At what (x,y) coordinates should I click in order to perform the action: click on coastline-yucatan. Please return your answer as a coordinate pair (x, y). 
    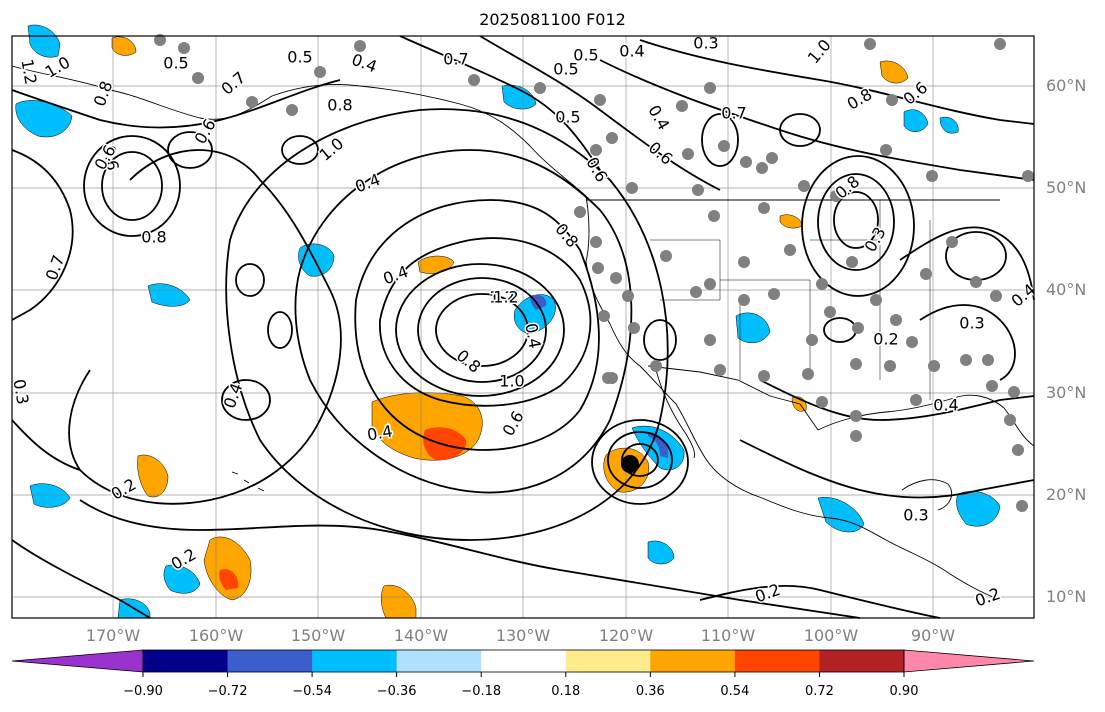
    Looking at the image, I should click on (926, 495).